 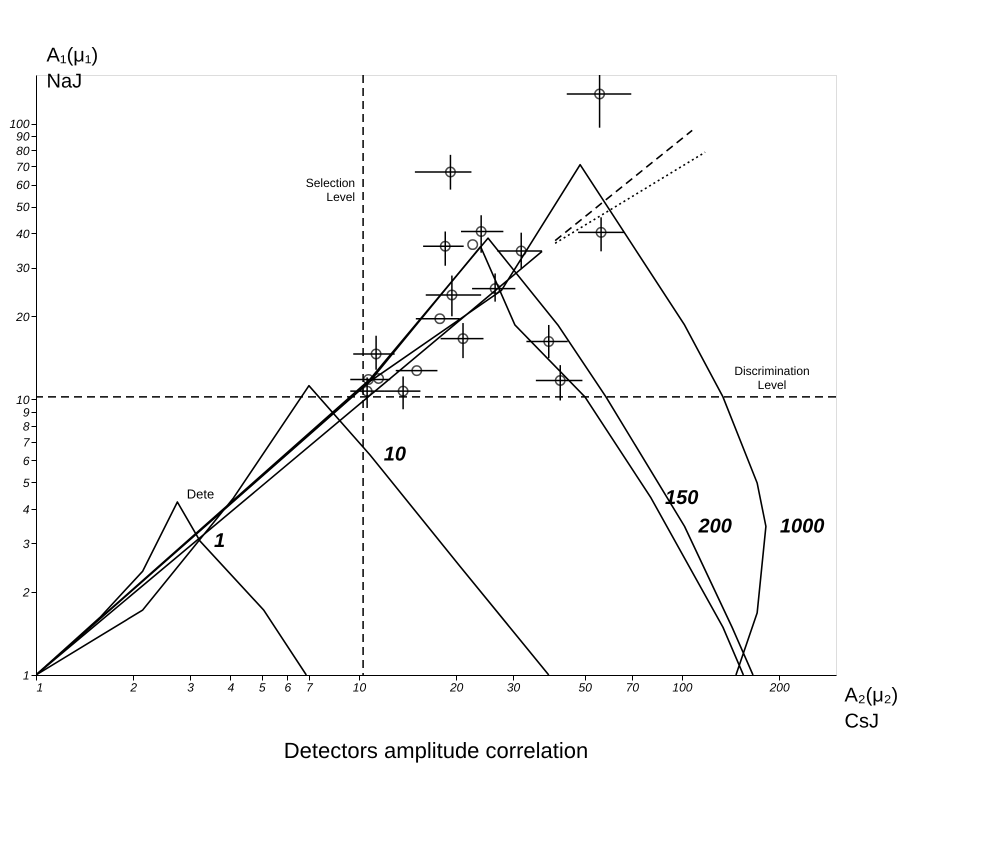 I want to click on y-tick-label: 8, so click(x=26, y=426).